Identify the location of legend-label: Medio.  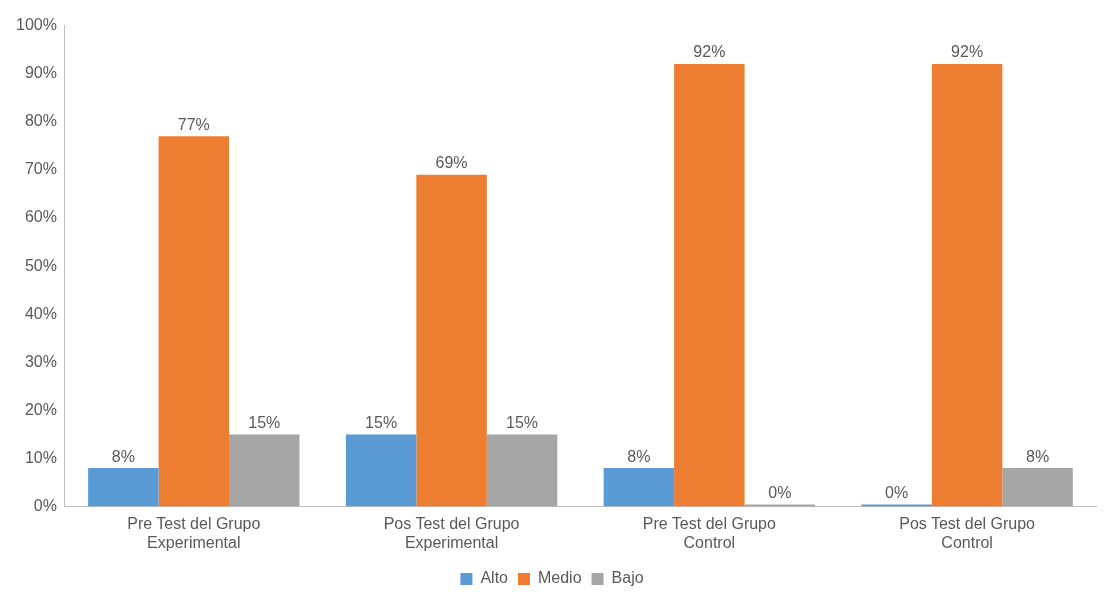
(559, 578).